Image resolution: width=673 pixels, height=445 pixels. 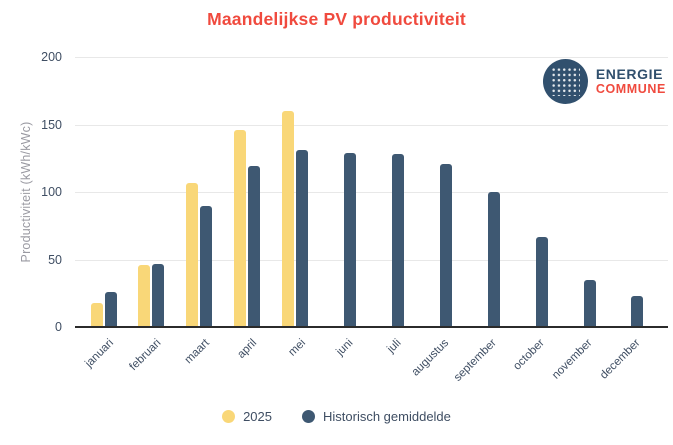 What do you see at coordinates (197, 352) in the screenshot?
I see `x-tick-label-maart: maart` at bounding box center [197, 352].